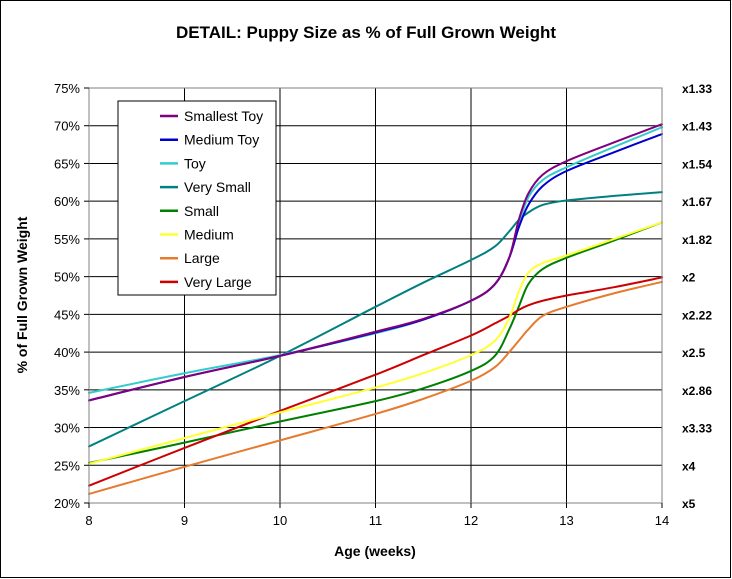  Describe the element at coordinates (184, 520) in the screenshot. I see `x-tick-label: 9` at that location.